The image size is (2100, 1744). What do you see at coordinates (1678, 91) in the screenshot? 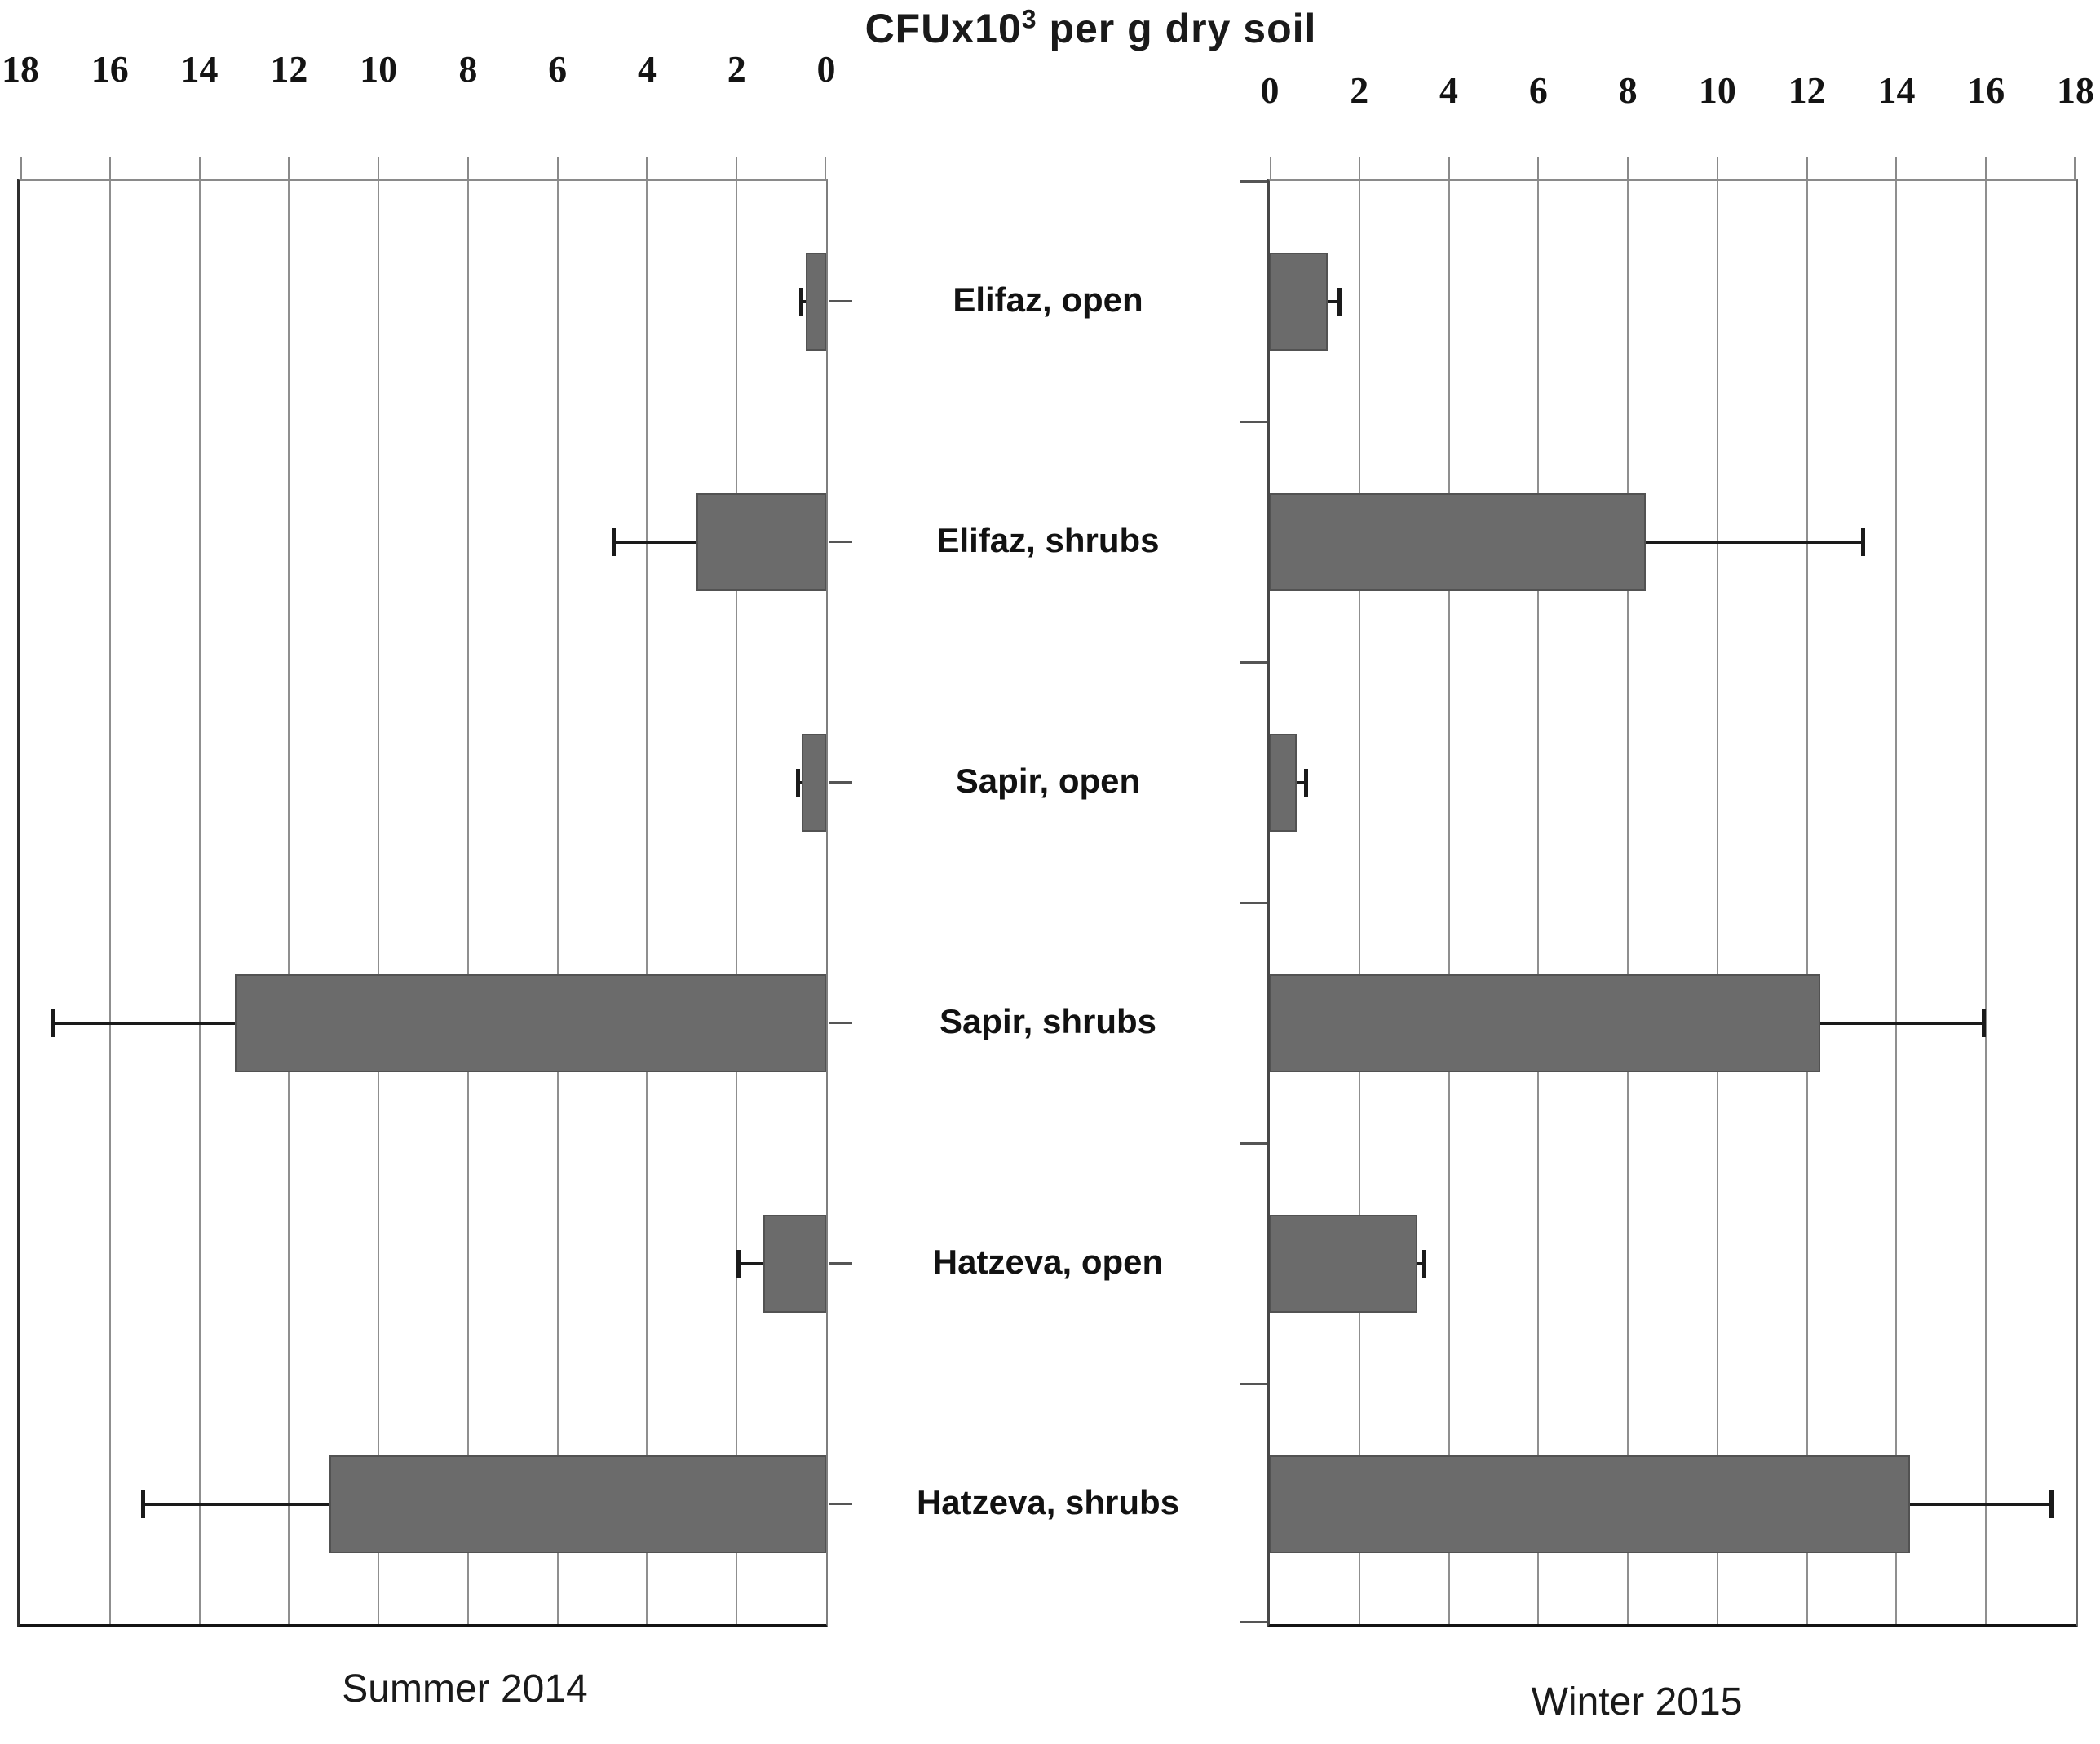
I see `winter-axis-tick-labels: 0 2 4 6 8 10 12 14 16 18` at bounding box center [1678, 91].